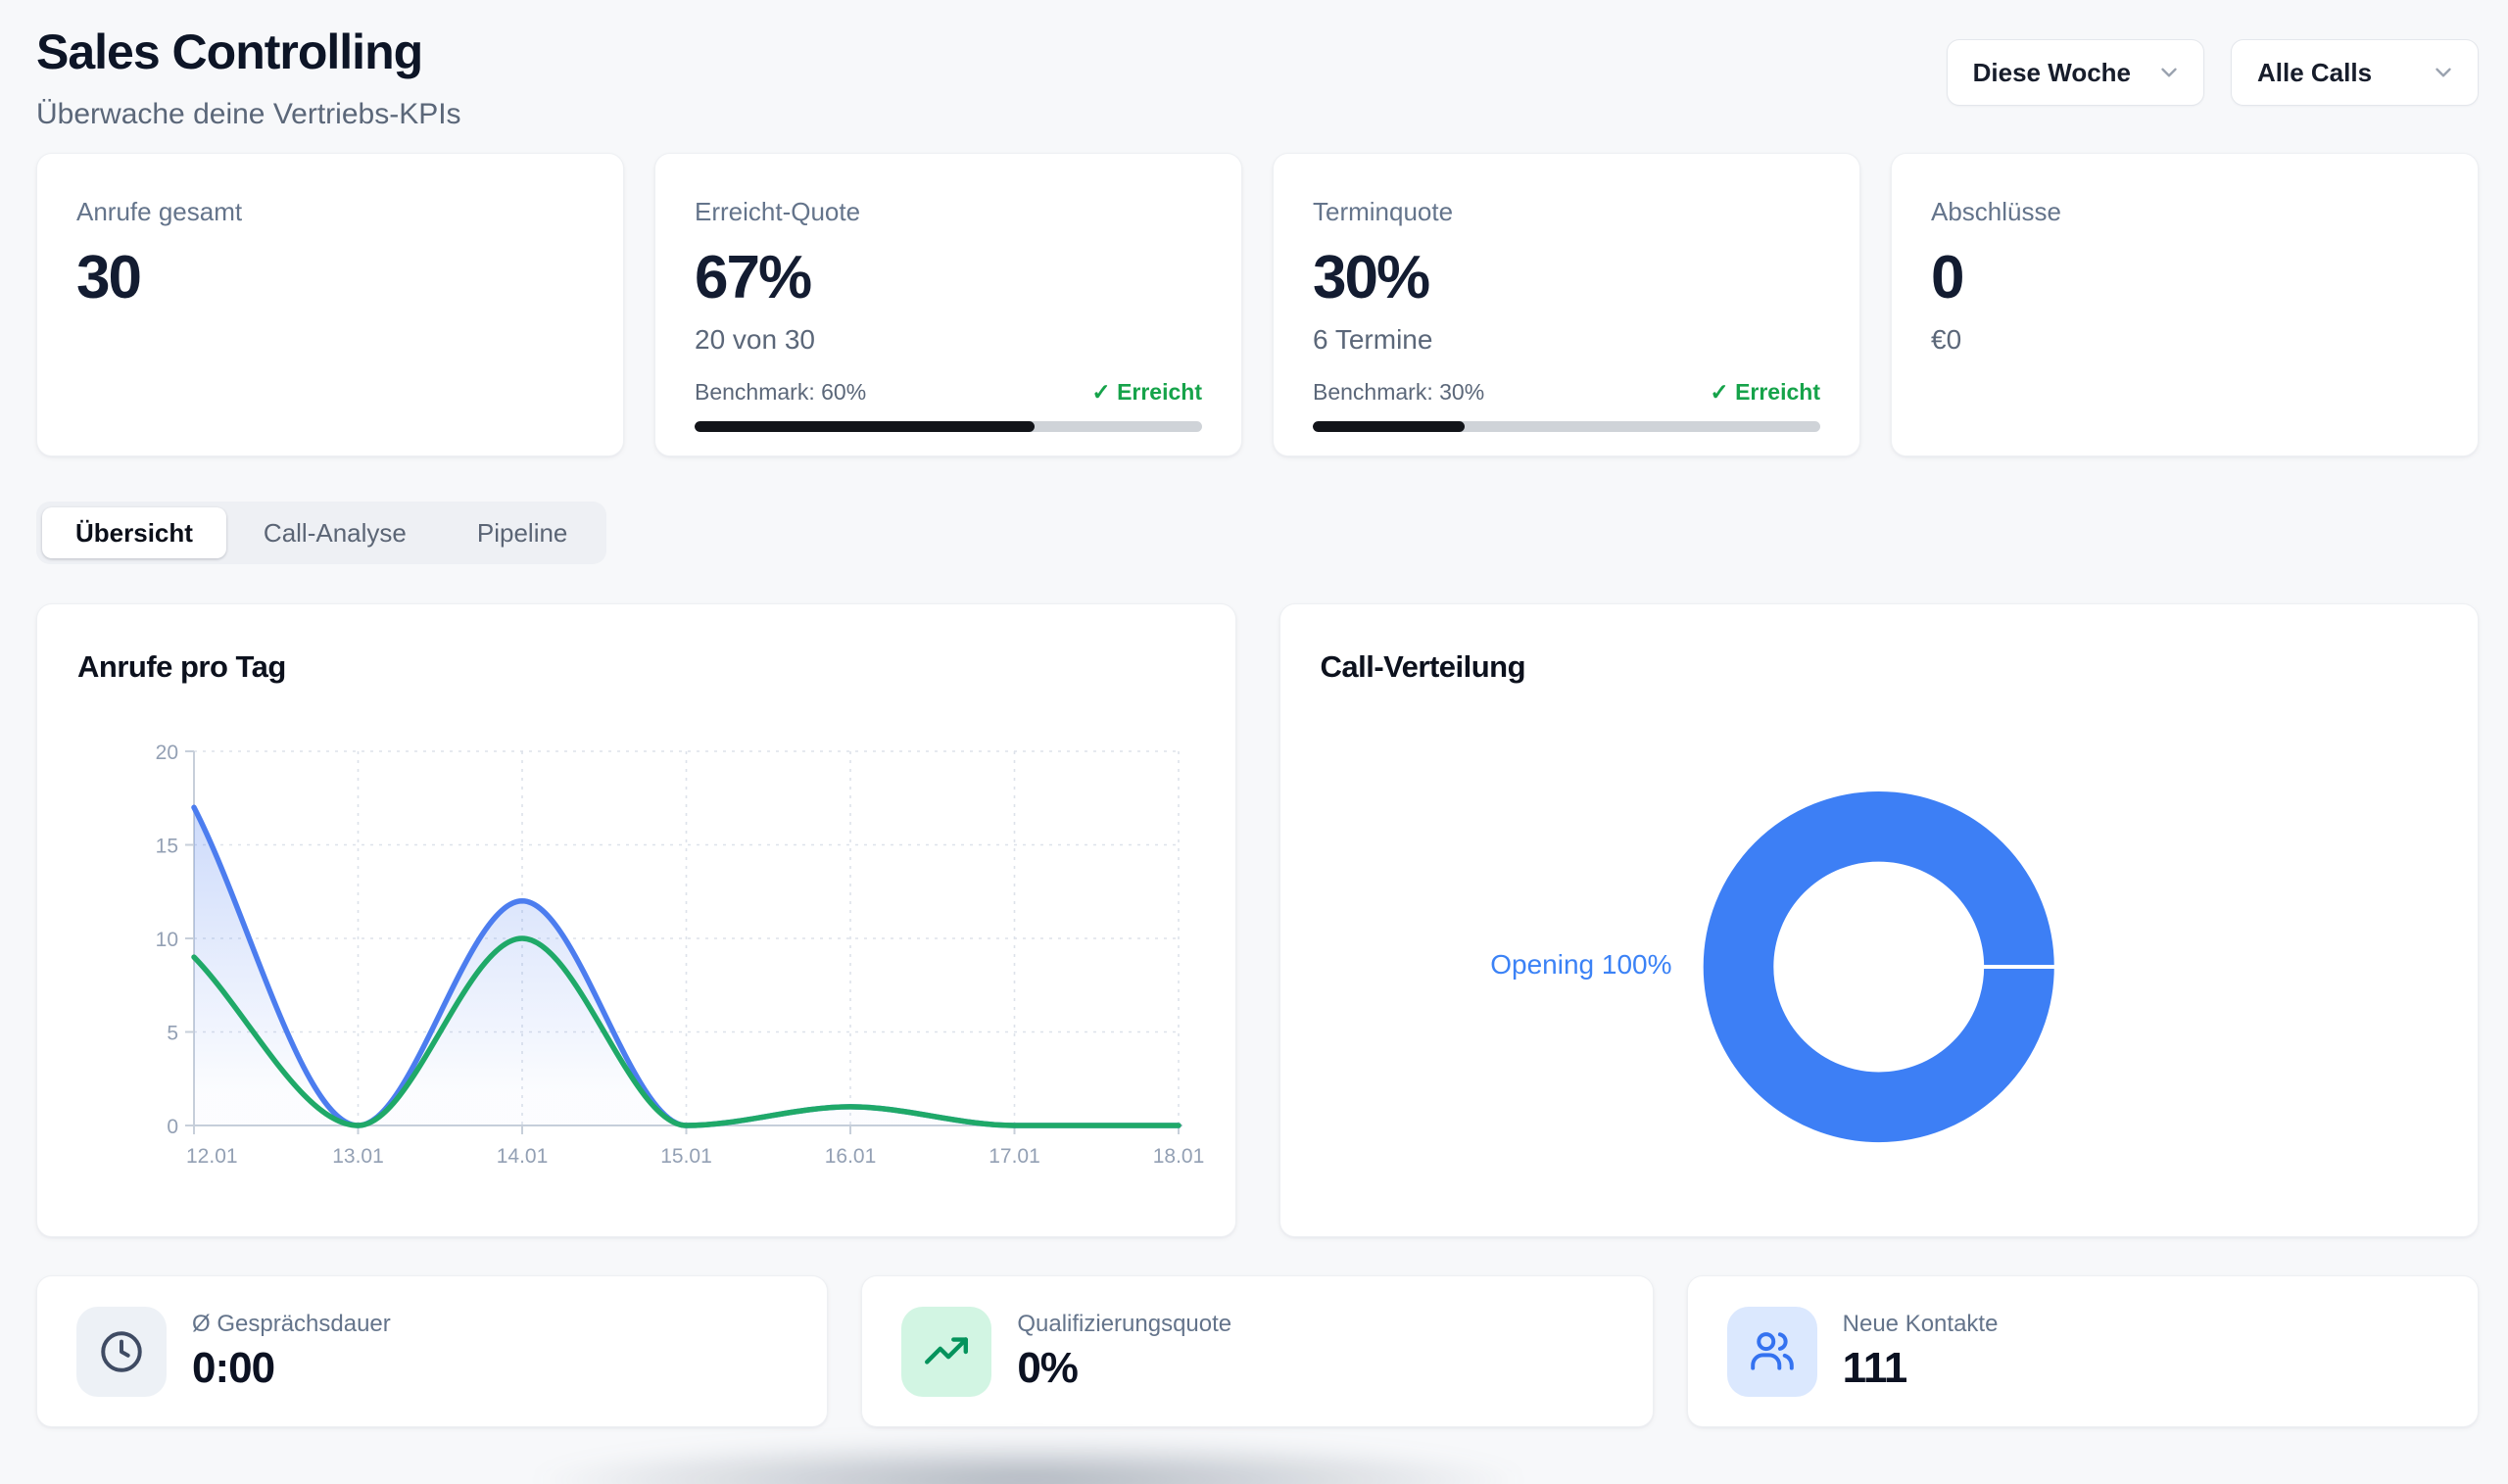 This screenshot has width=2508, height=1484. What do you see at coordinates (291, 1352) in the screenshot?
I see `stat-texts: Ø Gesprächsdauer 0:00` at bounding box center [291, 1352].